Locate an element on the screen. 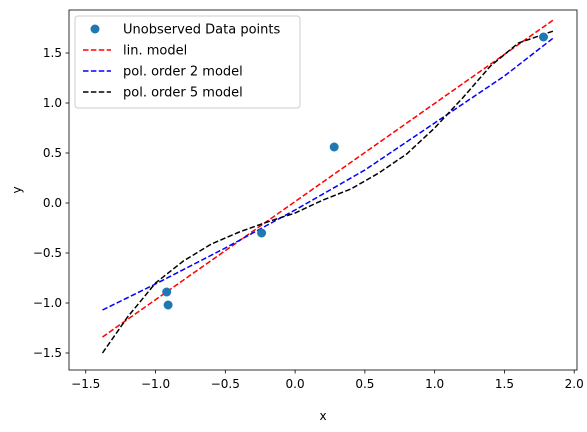  y-tick-label: −0.5 is located at coordinates (47, 253).